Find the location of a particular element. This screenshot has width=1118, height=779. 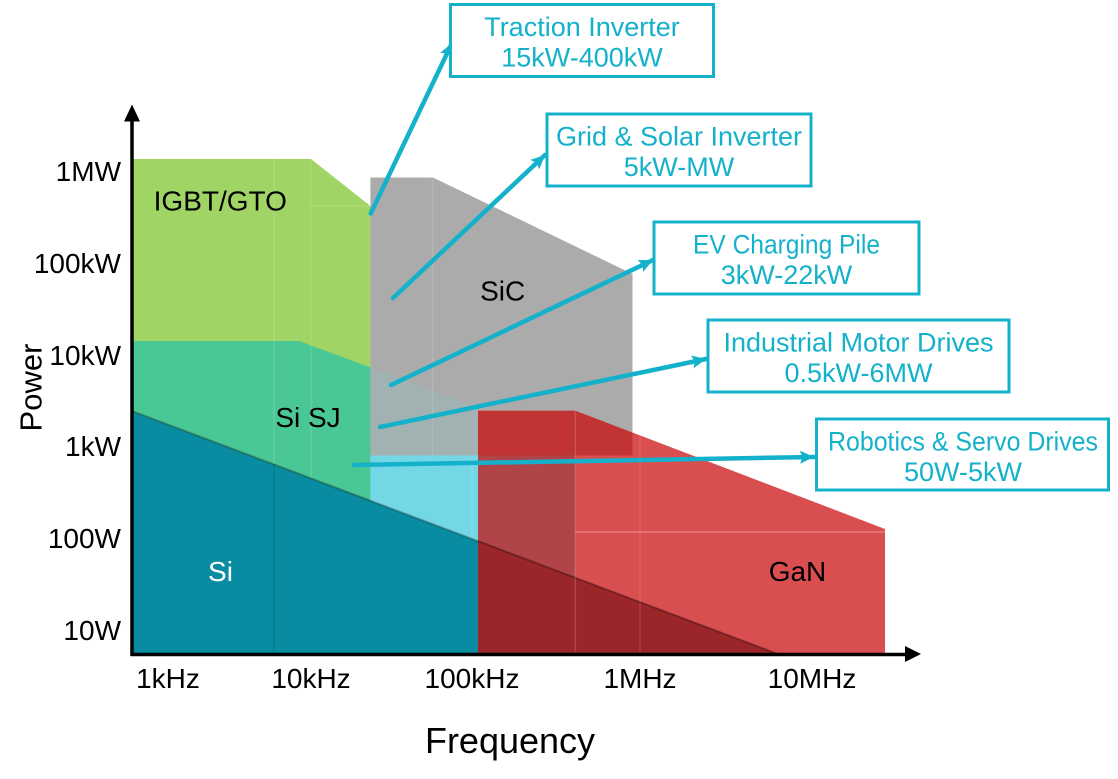

svg-text: 100W is located at coordinates (85, 538).